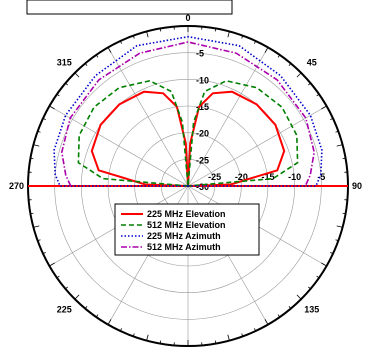 This screenshot has height=358, width=367. What do you see at coordinates (267, 177) in the screenshot?
I see `radial-axis-label: -15` at bounding box center [267, 177].